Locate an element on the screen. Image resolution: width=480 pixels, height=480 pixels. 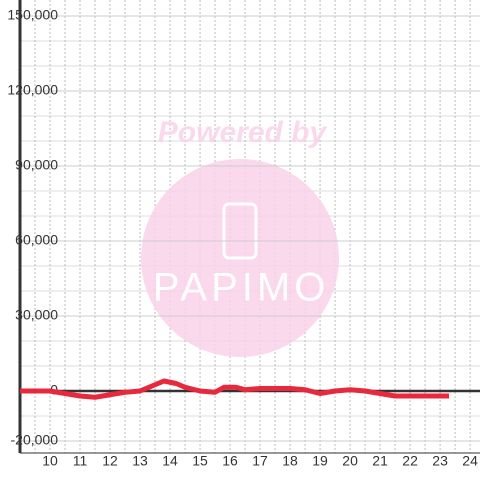
x-tick-label: 17 is located at coordinates (260, 461).